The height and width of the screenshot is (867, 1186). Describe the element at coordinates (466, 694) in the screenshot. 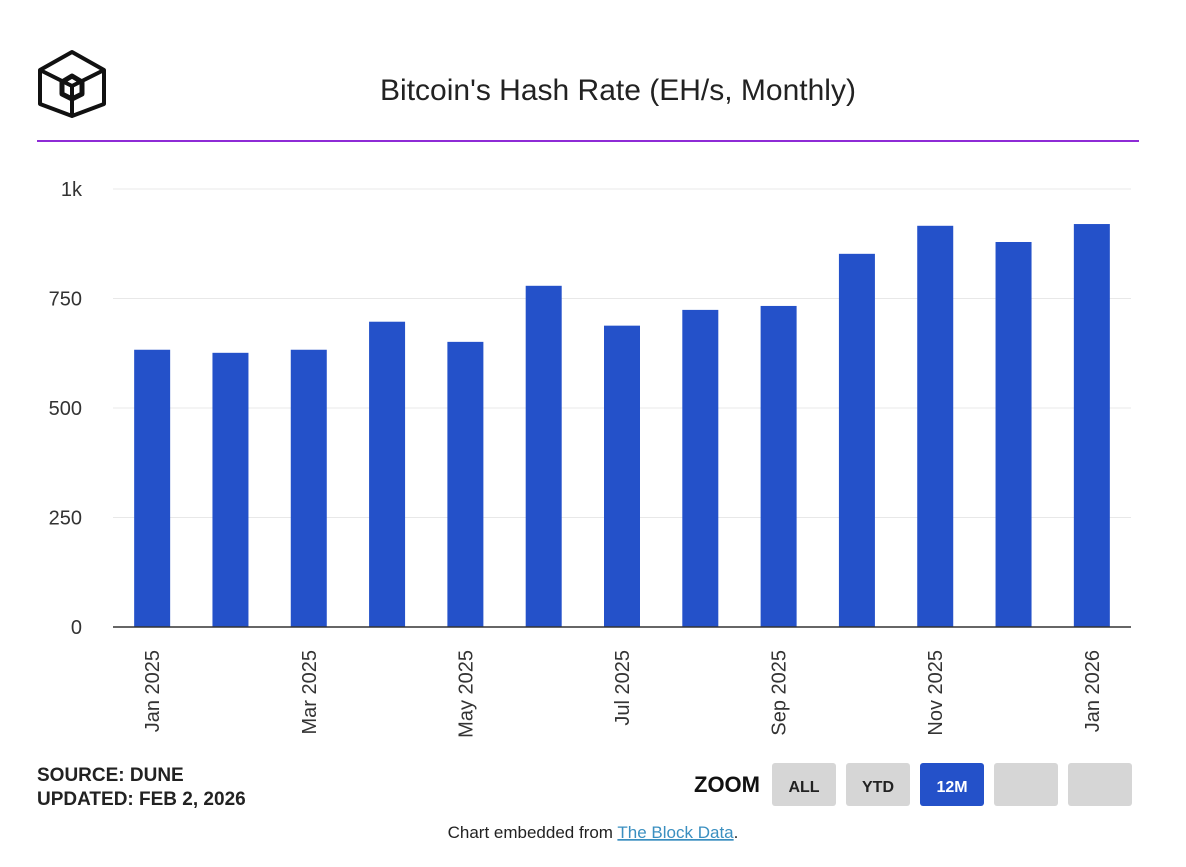

I see `x-tick-label: May 2025` at that location.